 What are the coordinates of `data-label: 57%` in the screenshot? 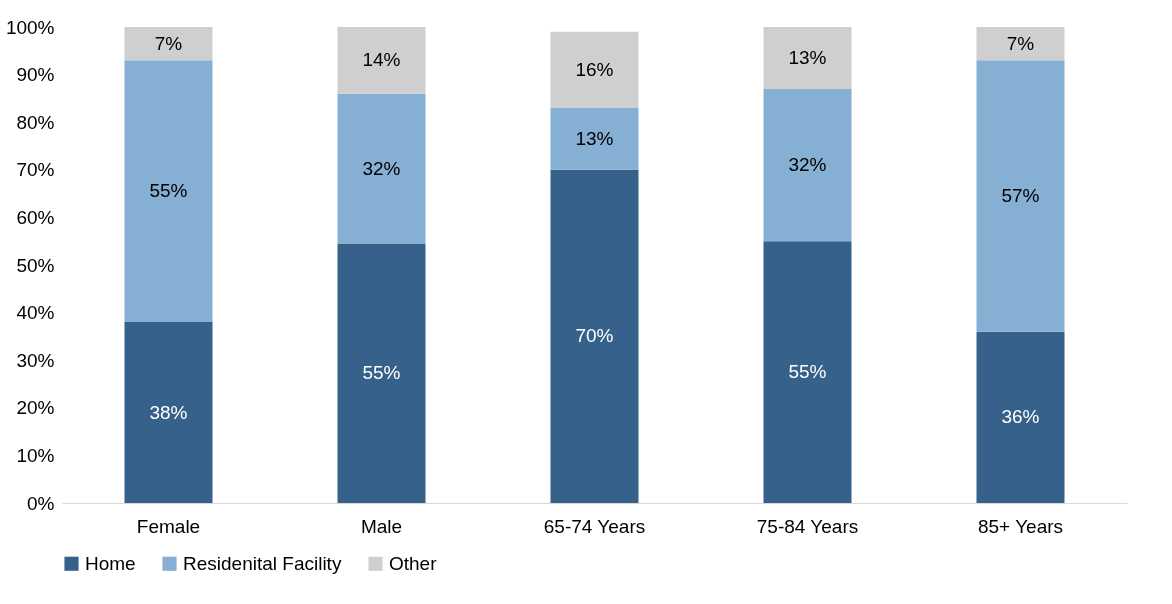 It's located at (1020, 195).